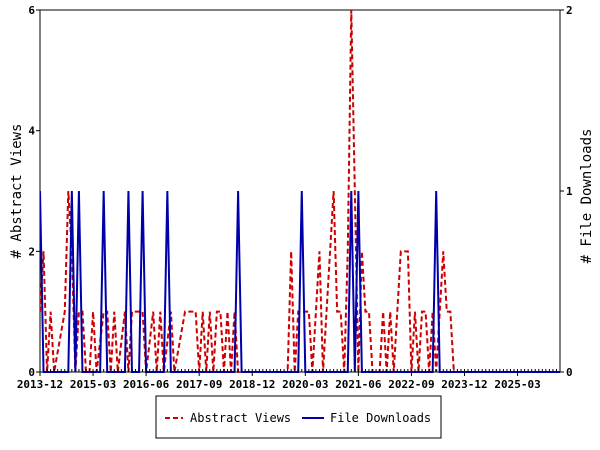  Describe the element at coordinates (40, 384) in the screenshot. I see `x-tick-label: 2013-12` at that location.